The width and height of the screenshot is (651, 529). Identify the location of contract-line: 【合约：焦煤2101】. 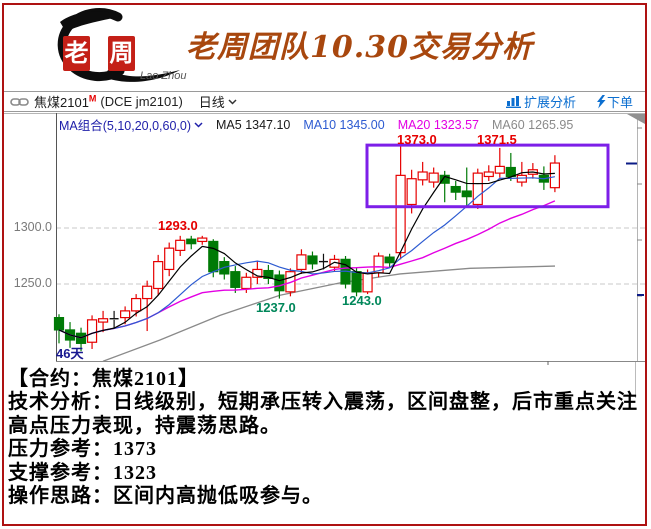
(103, 379).